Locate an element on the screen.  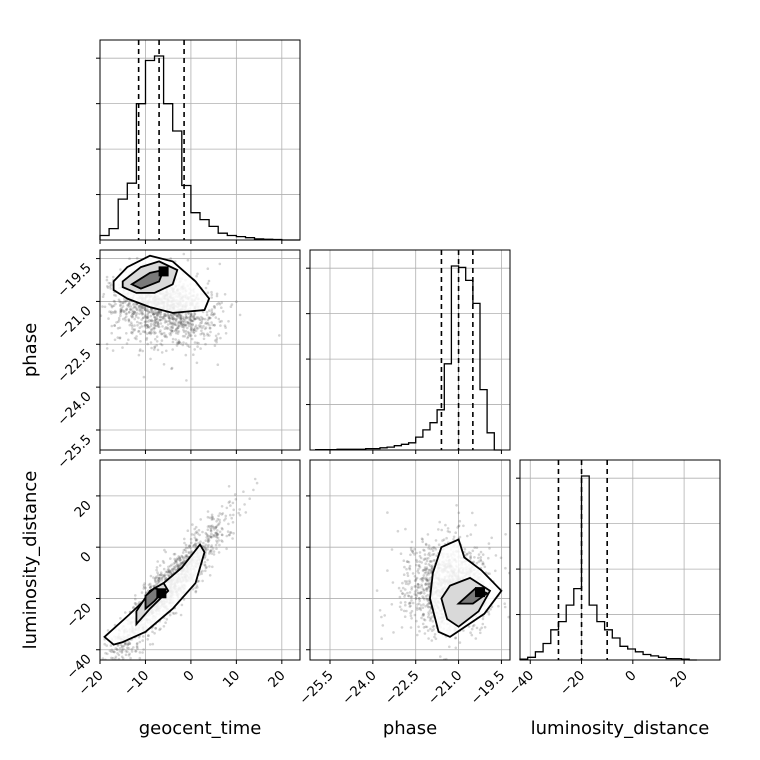
x-tick-label-geocent_time: −10 is located at coordinates (136, 683).